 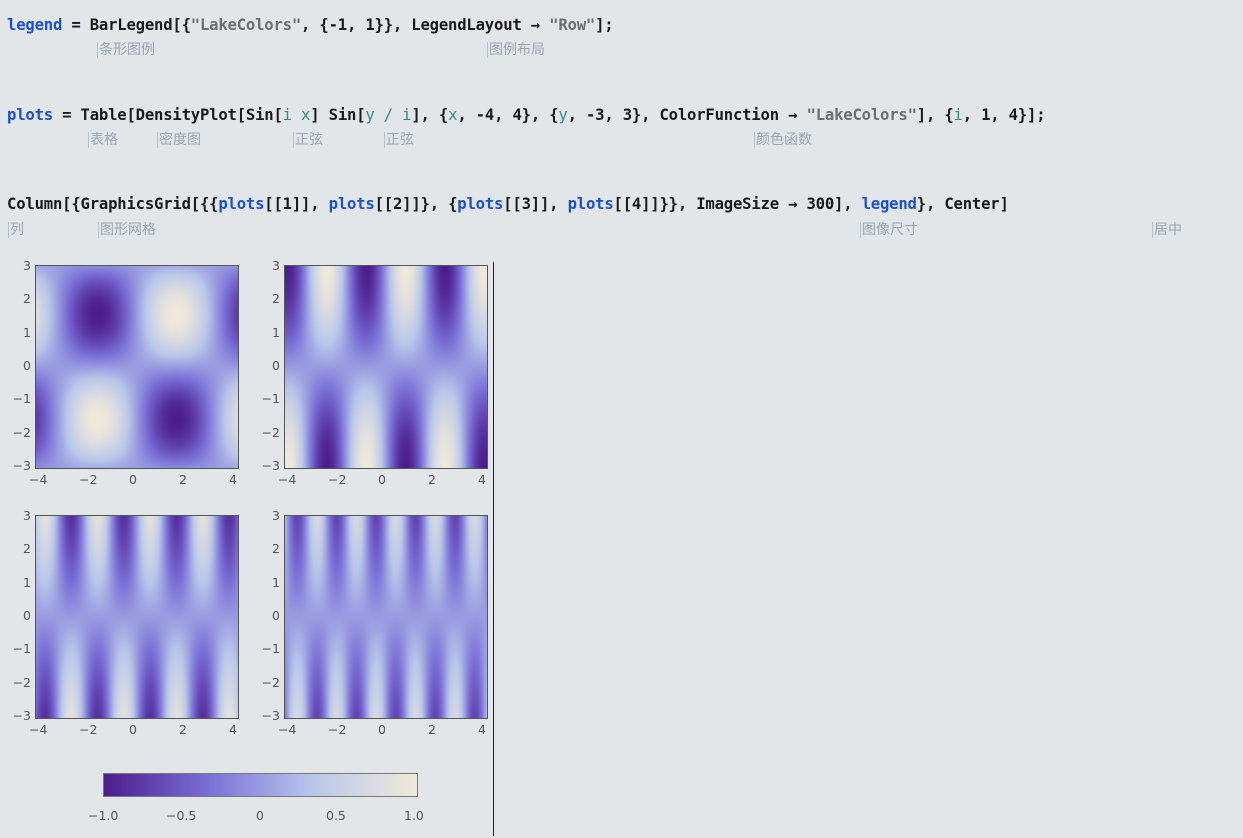 I want to click on code-token: }, Center], so click(x=962, y=204).